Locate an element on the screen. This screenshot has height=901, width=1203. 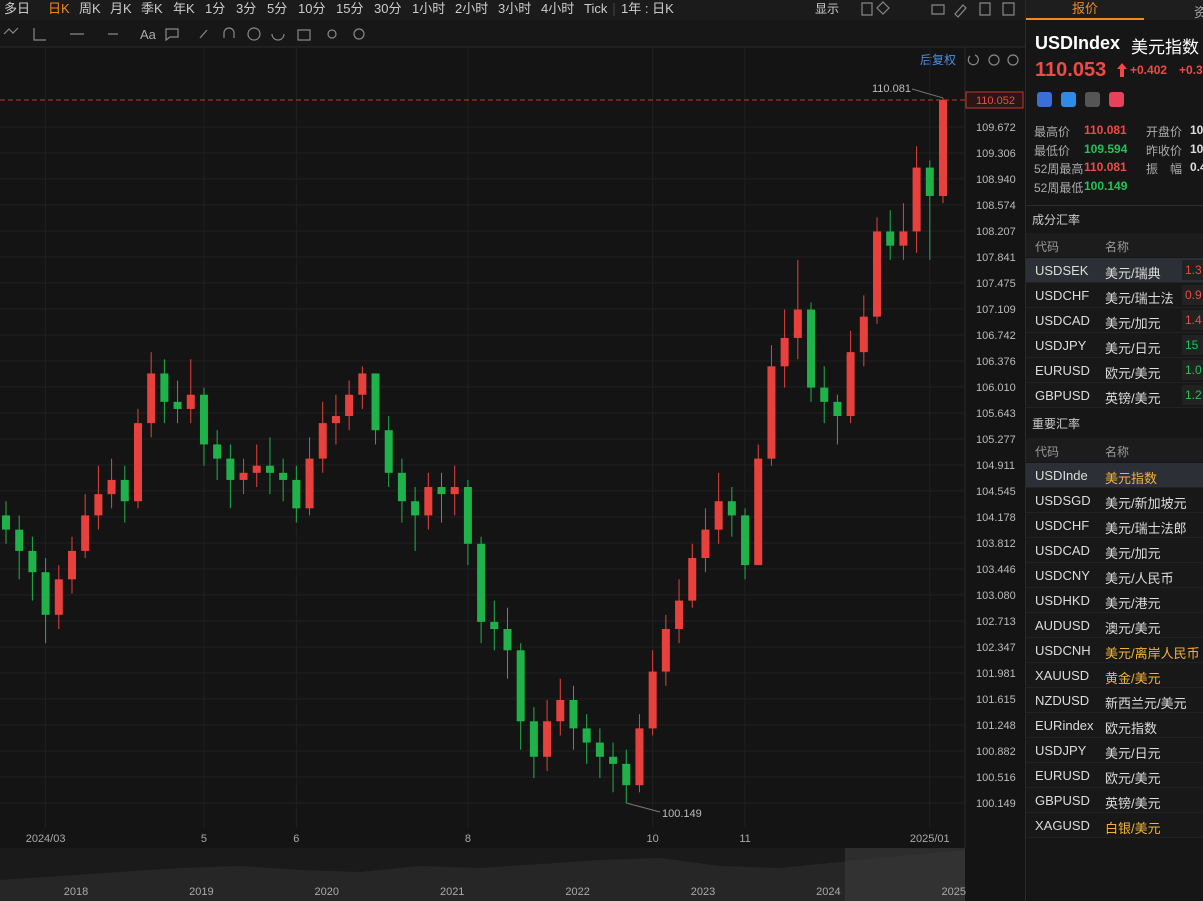
chart-icons is located at coordinates (511, 33).